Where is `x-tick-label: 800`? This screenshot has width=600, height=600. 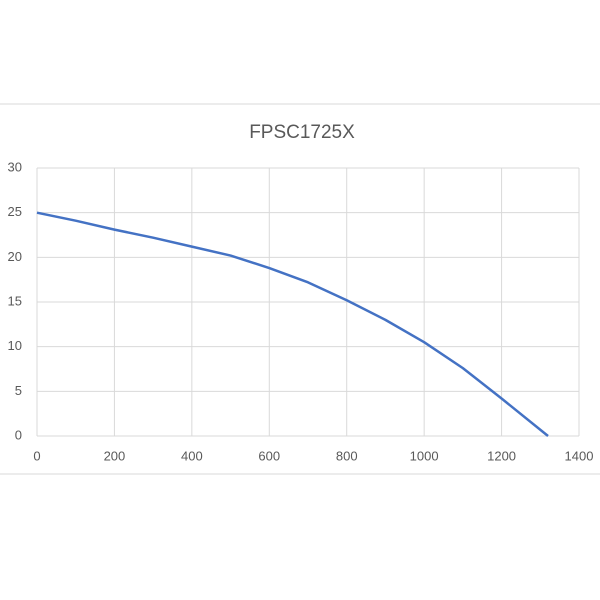
x-tick-label: 800 is located at coordinates (347, 455).